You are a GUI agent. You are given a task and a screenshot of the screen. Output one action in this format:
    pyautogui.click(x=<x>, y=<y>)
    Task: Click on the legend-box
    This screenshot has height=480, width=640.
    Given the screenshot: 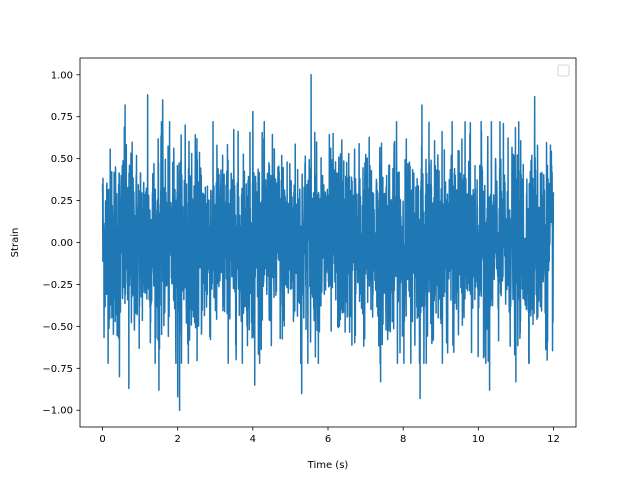 What is the action you would take?
    pyautogui.click(x=563, y=70)
    